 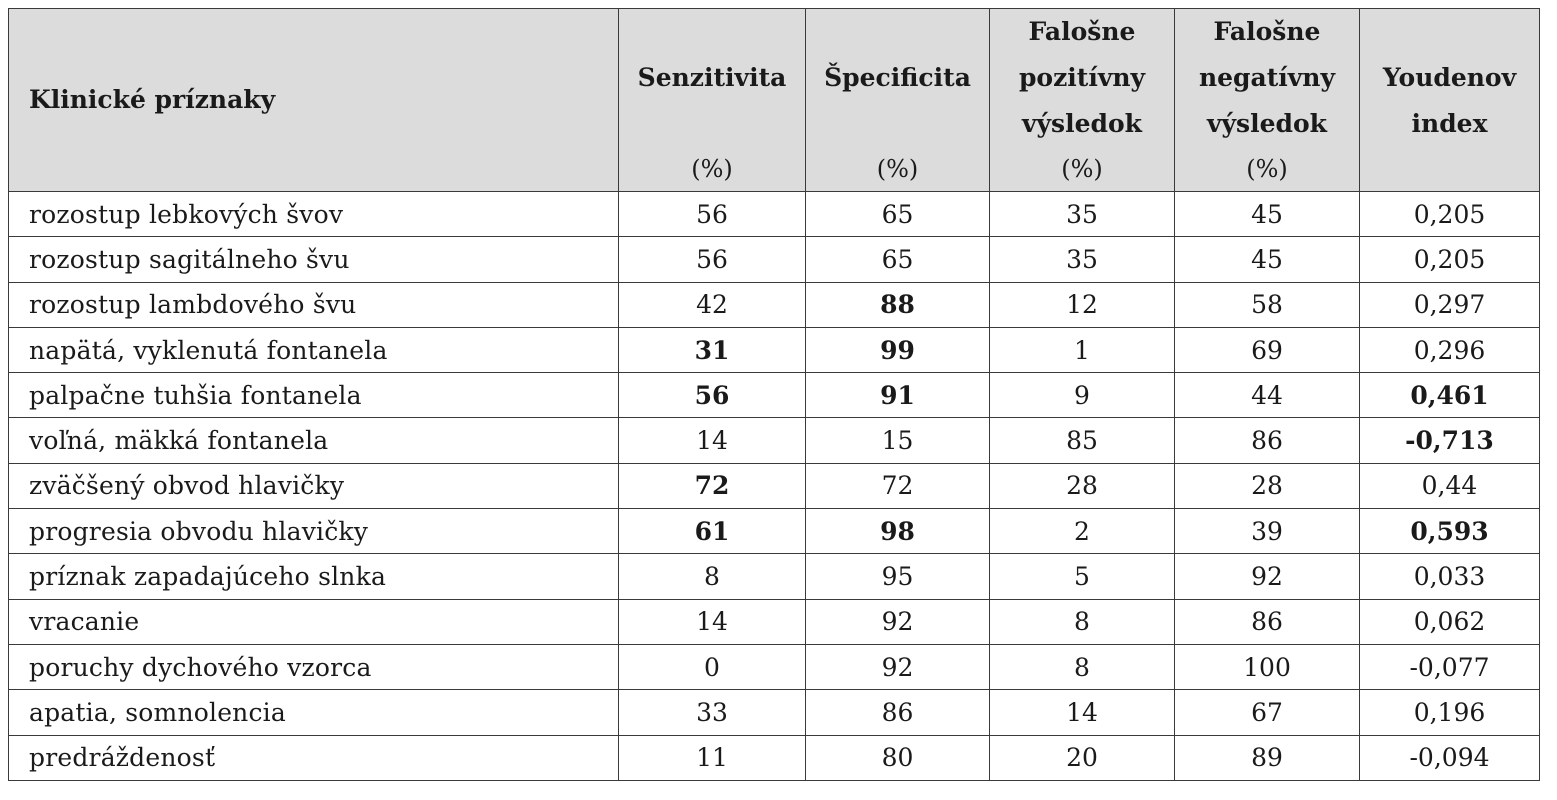 What do you see at coordinates (1449, 123) in the screenshot?
I see `header-youden-line-2: index` at bounding box center [1449, 123].